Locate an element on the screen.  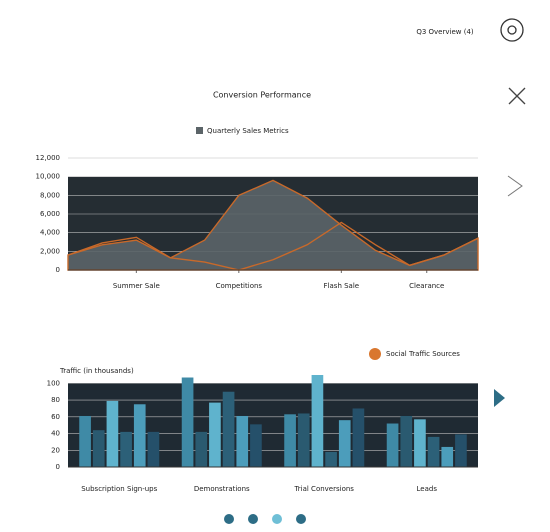
x-tick-label: Flash Sale is located at coordinates (342, 286).